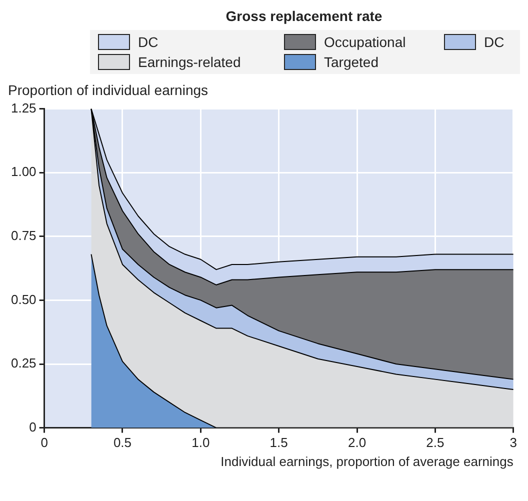 Image resolution: width=528 pixels, height=501 pixels. What do you see at coordinates (23, 108) in the screenshot?
I see `y-tick-label: 1.25` at bounding box center [23, 108].